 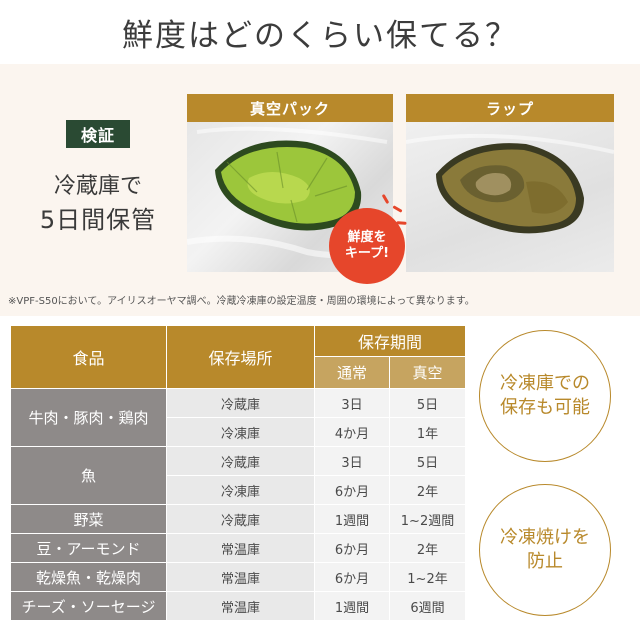 I want to click on header-storage-place: 保存場所, so click(x=240, y=357).